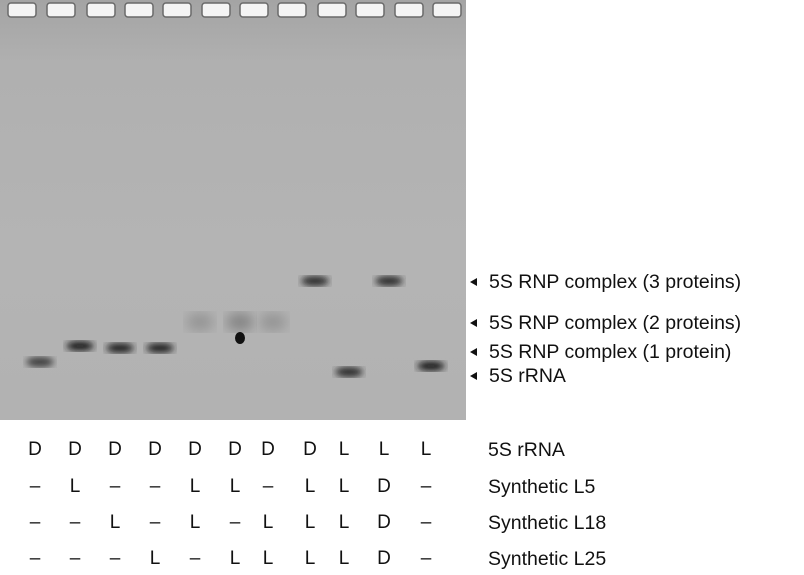  I want to click on table-row-label: Synthetic L5, so click(542, 487).